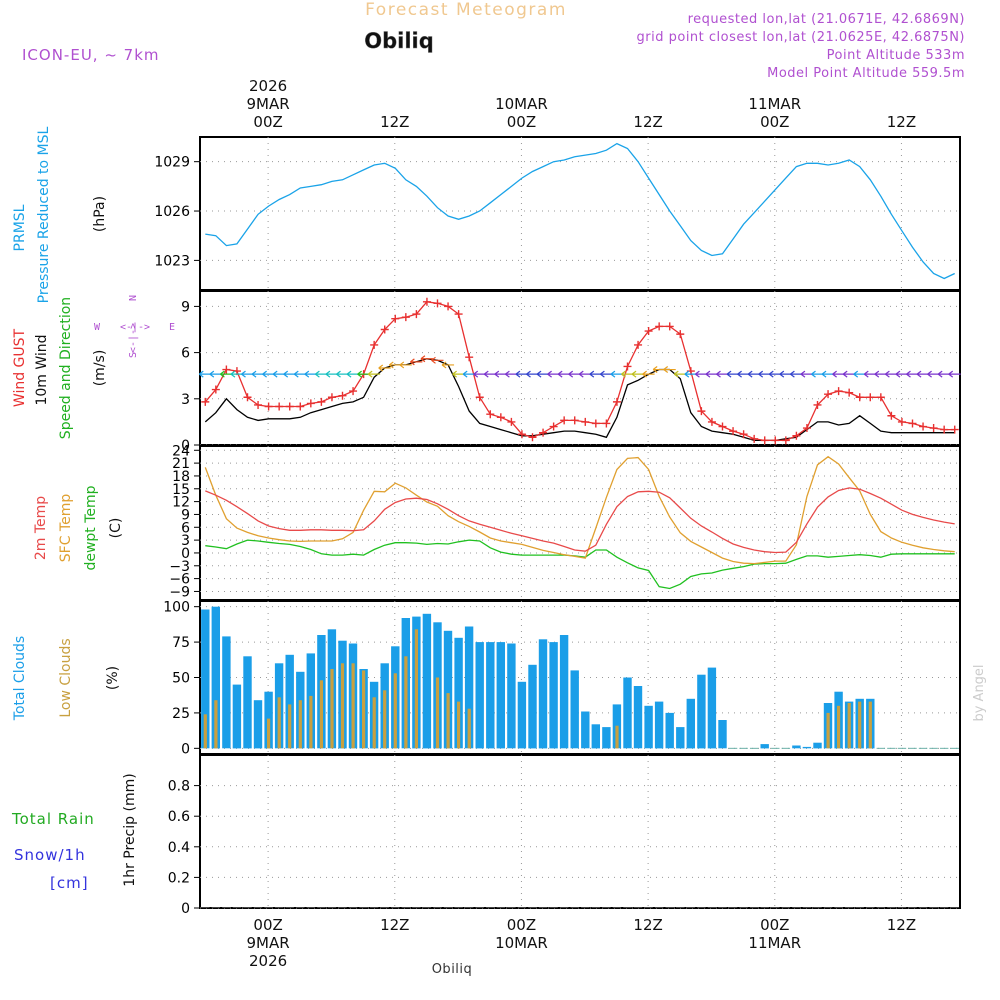 The width and height of the screenshot is (1000, 1000). What do you see at coordinates (181, 503) in the screenshot?
I see `y-tick-label: 12` at bounding box center [181, 503].